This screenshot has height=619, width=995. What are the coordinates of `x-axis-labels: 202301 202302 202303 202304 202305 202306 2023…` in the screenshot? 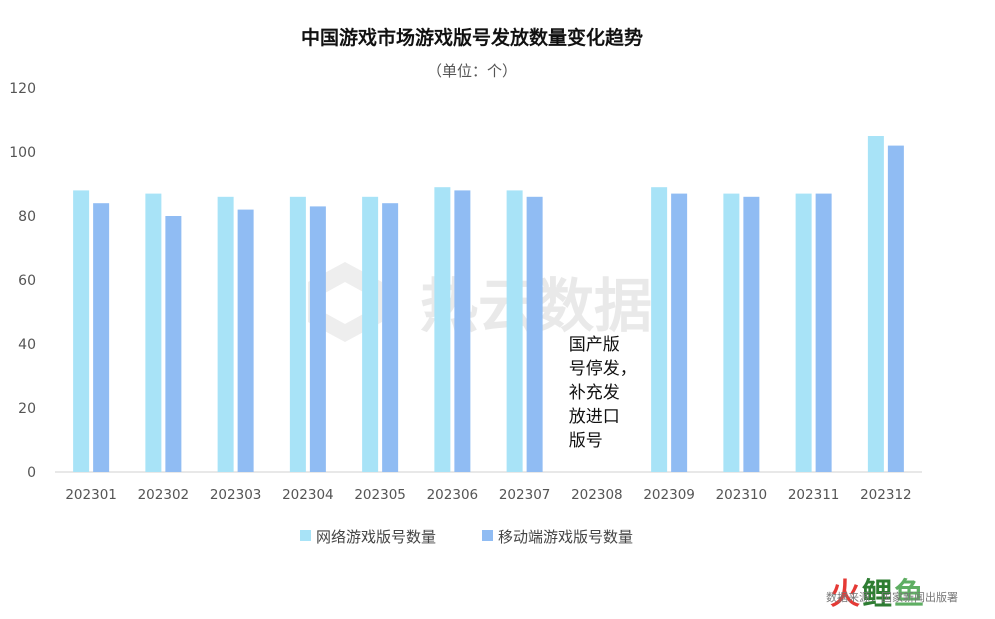 It's located at (488, 495).